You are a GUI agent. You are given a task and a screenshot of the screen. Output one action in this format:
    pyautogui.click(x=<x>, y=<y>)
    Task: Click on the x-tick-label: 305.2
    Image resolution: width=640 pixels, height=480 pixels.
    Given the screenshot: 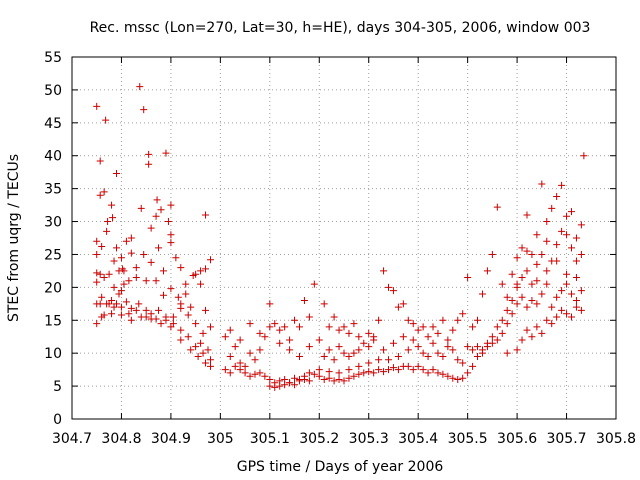 What is the action you would take?
    pyautogui.click(x=319, y=439)
    